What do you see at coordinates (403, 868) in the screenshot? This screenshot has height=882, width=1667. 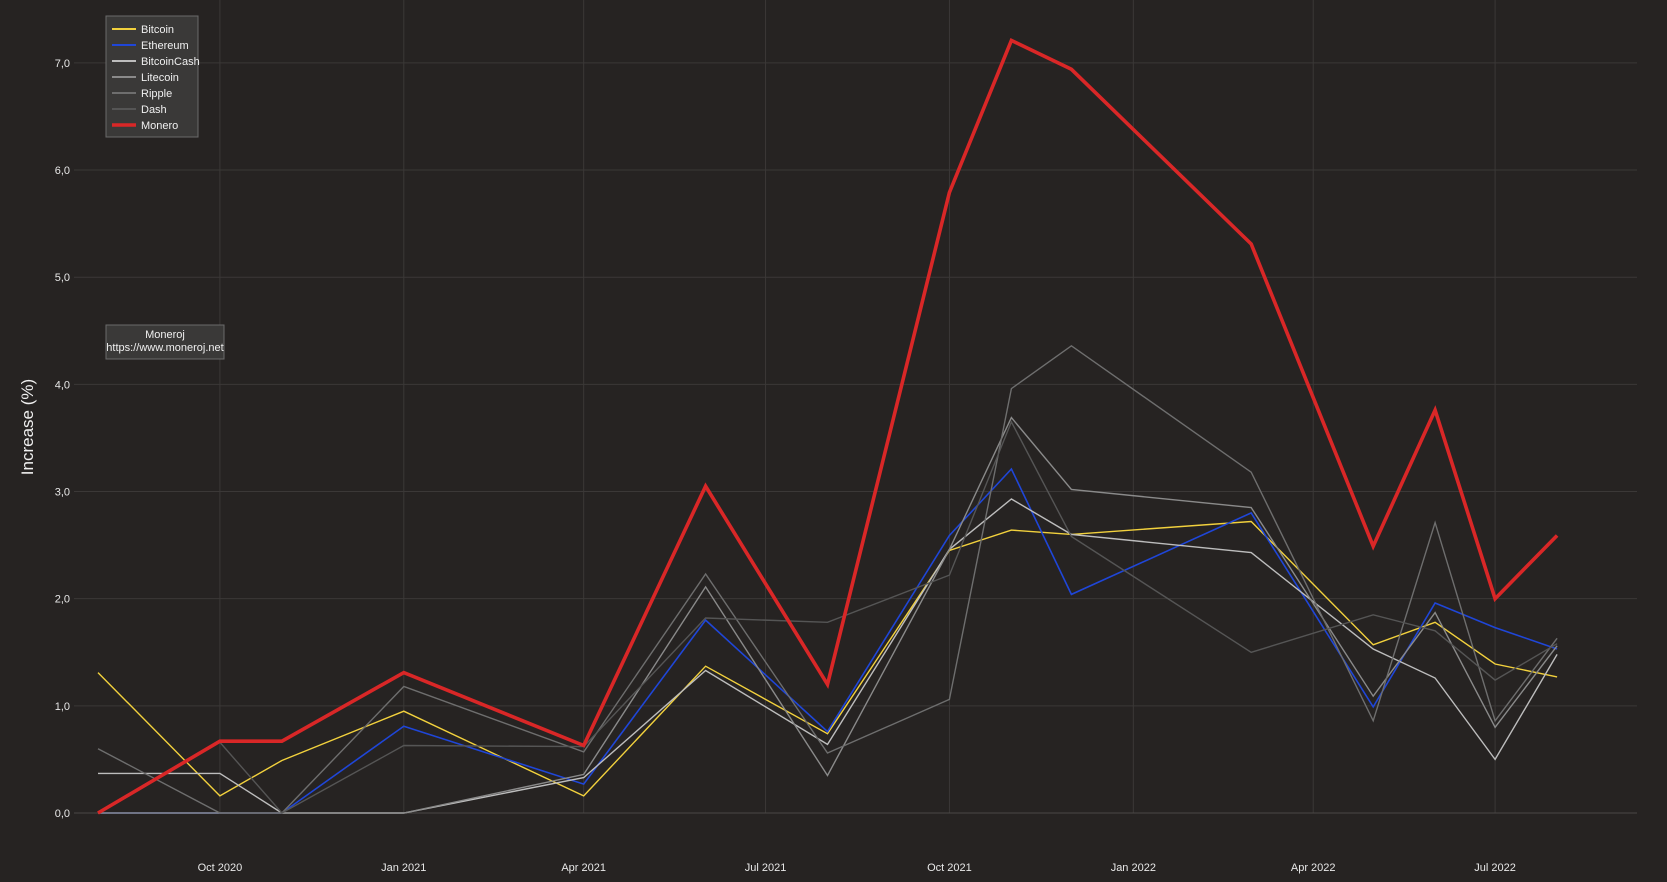 I see `x-tick-label: Jan 2021` at bounding box center [403, 868].